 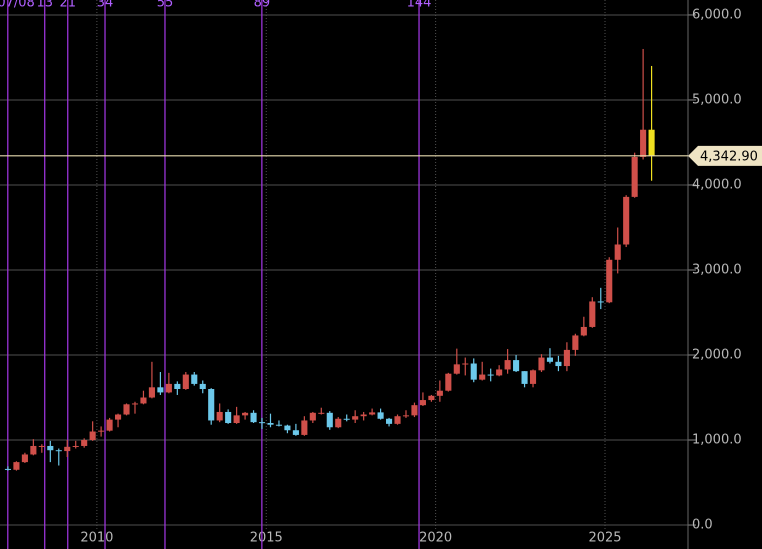 What do you see at coordinates (717, 14) in the screenshot?
I see `y-tick-label: 6,000.0` at bounding box center [717, 14].